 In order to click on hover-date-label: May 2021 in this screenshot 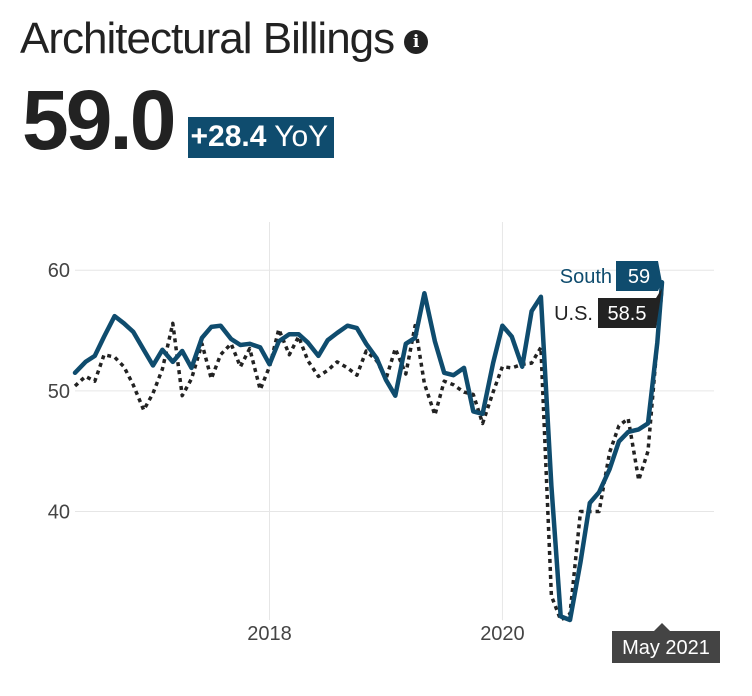, I will do `click(666, 648)`.